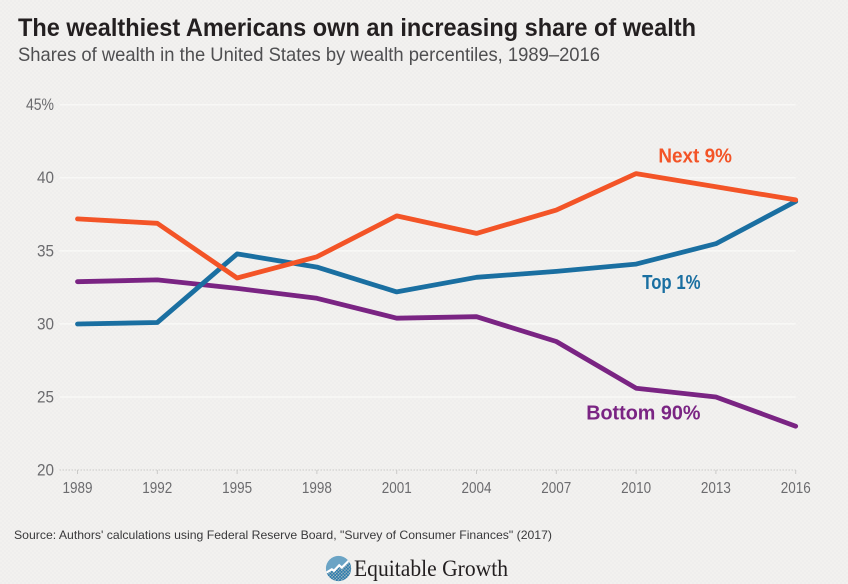 This screenshot has height=584, width=848. Describe the element at coordinates (796, 488) in the screenshot. I see `svg-text: 2016` at that location.